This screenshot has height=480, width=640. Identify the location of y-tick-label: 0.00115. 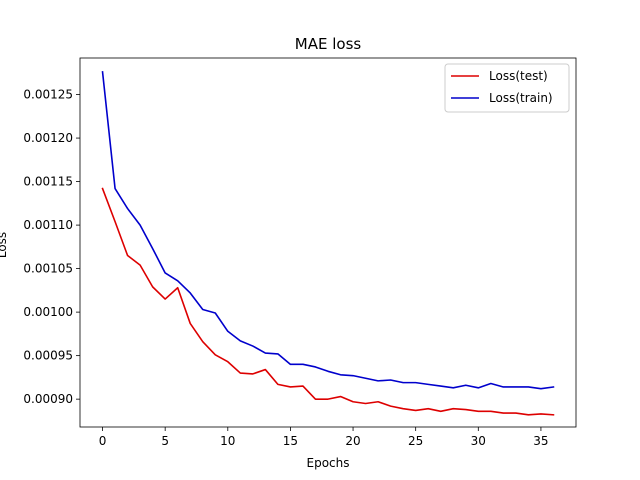
(48, 182).